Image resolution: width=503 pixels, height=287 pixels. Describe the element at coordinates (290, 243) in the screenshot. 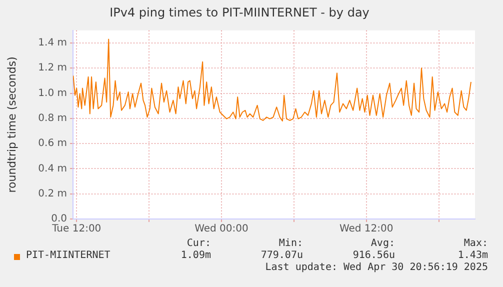

I see `text: Min:` at that location.